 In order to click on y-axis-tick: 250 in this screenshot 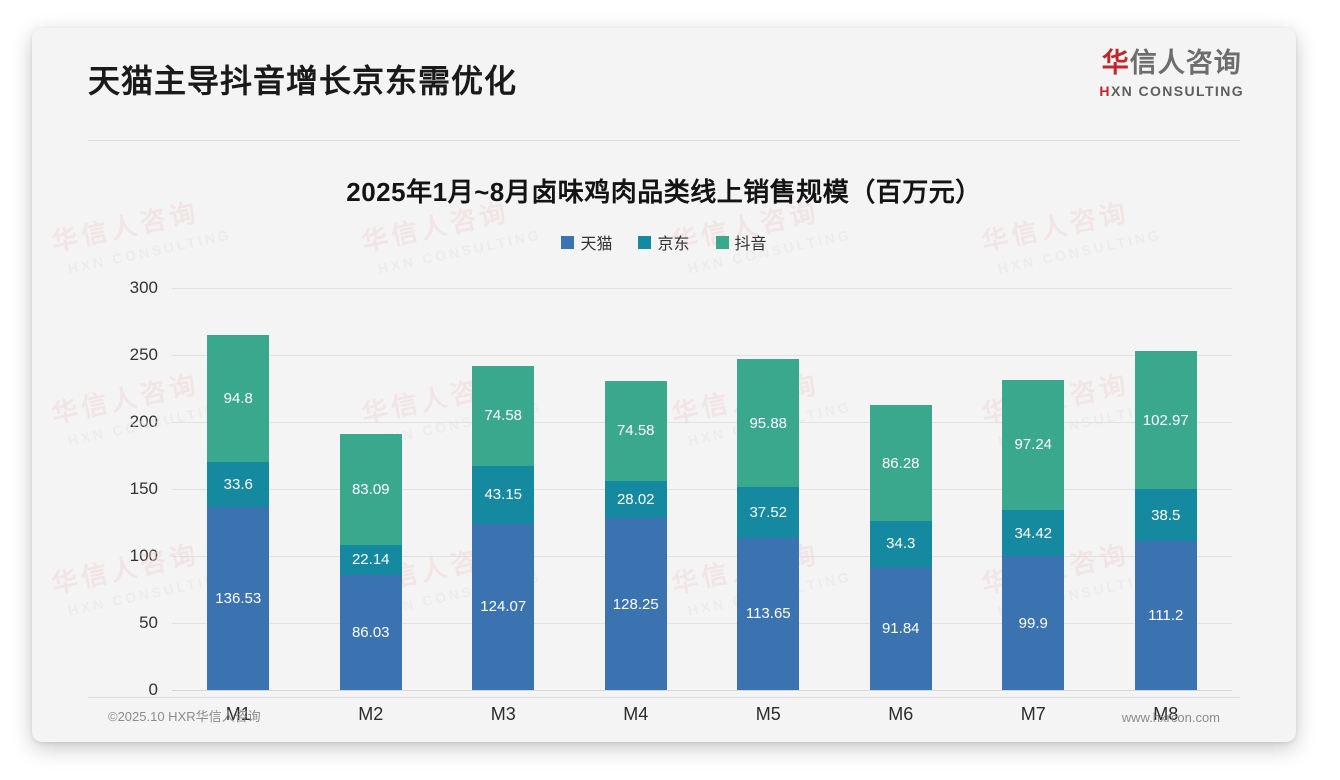, I will do `click(143, 354)`.